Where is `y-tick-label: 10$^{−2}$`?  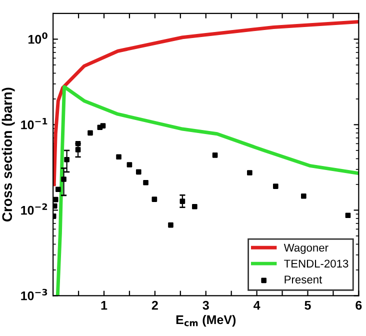
y-tick-label: 10$^{−2}$ is located at coordinates (34, 209).